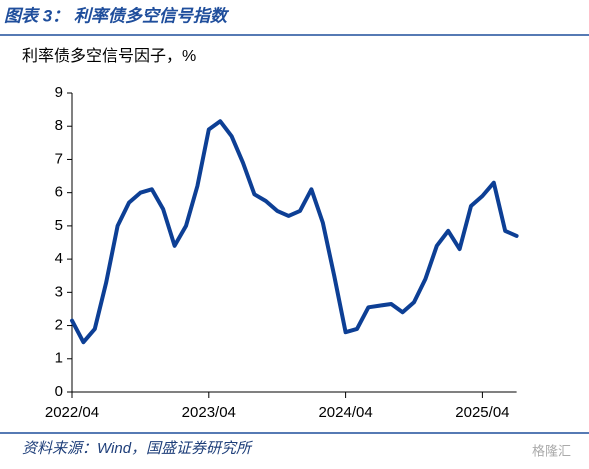  I want to click on y-tick-label: 8, so click(59, 125).